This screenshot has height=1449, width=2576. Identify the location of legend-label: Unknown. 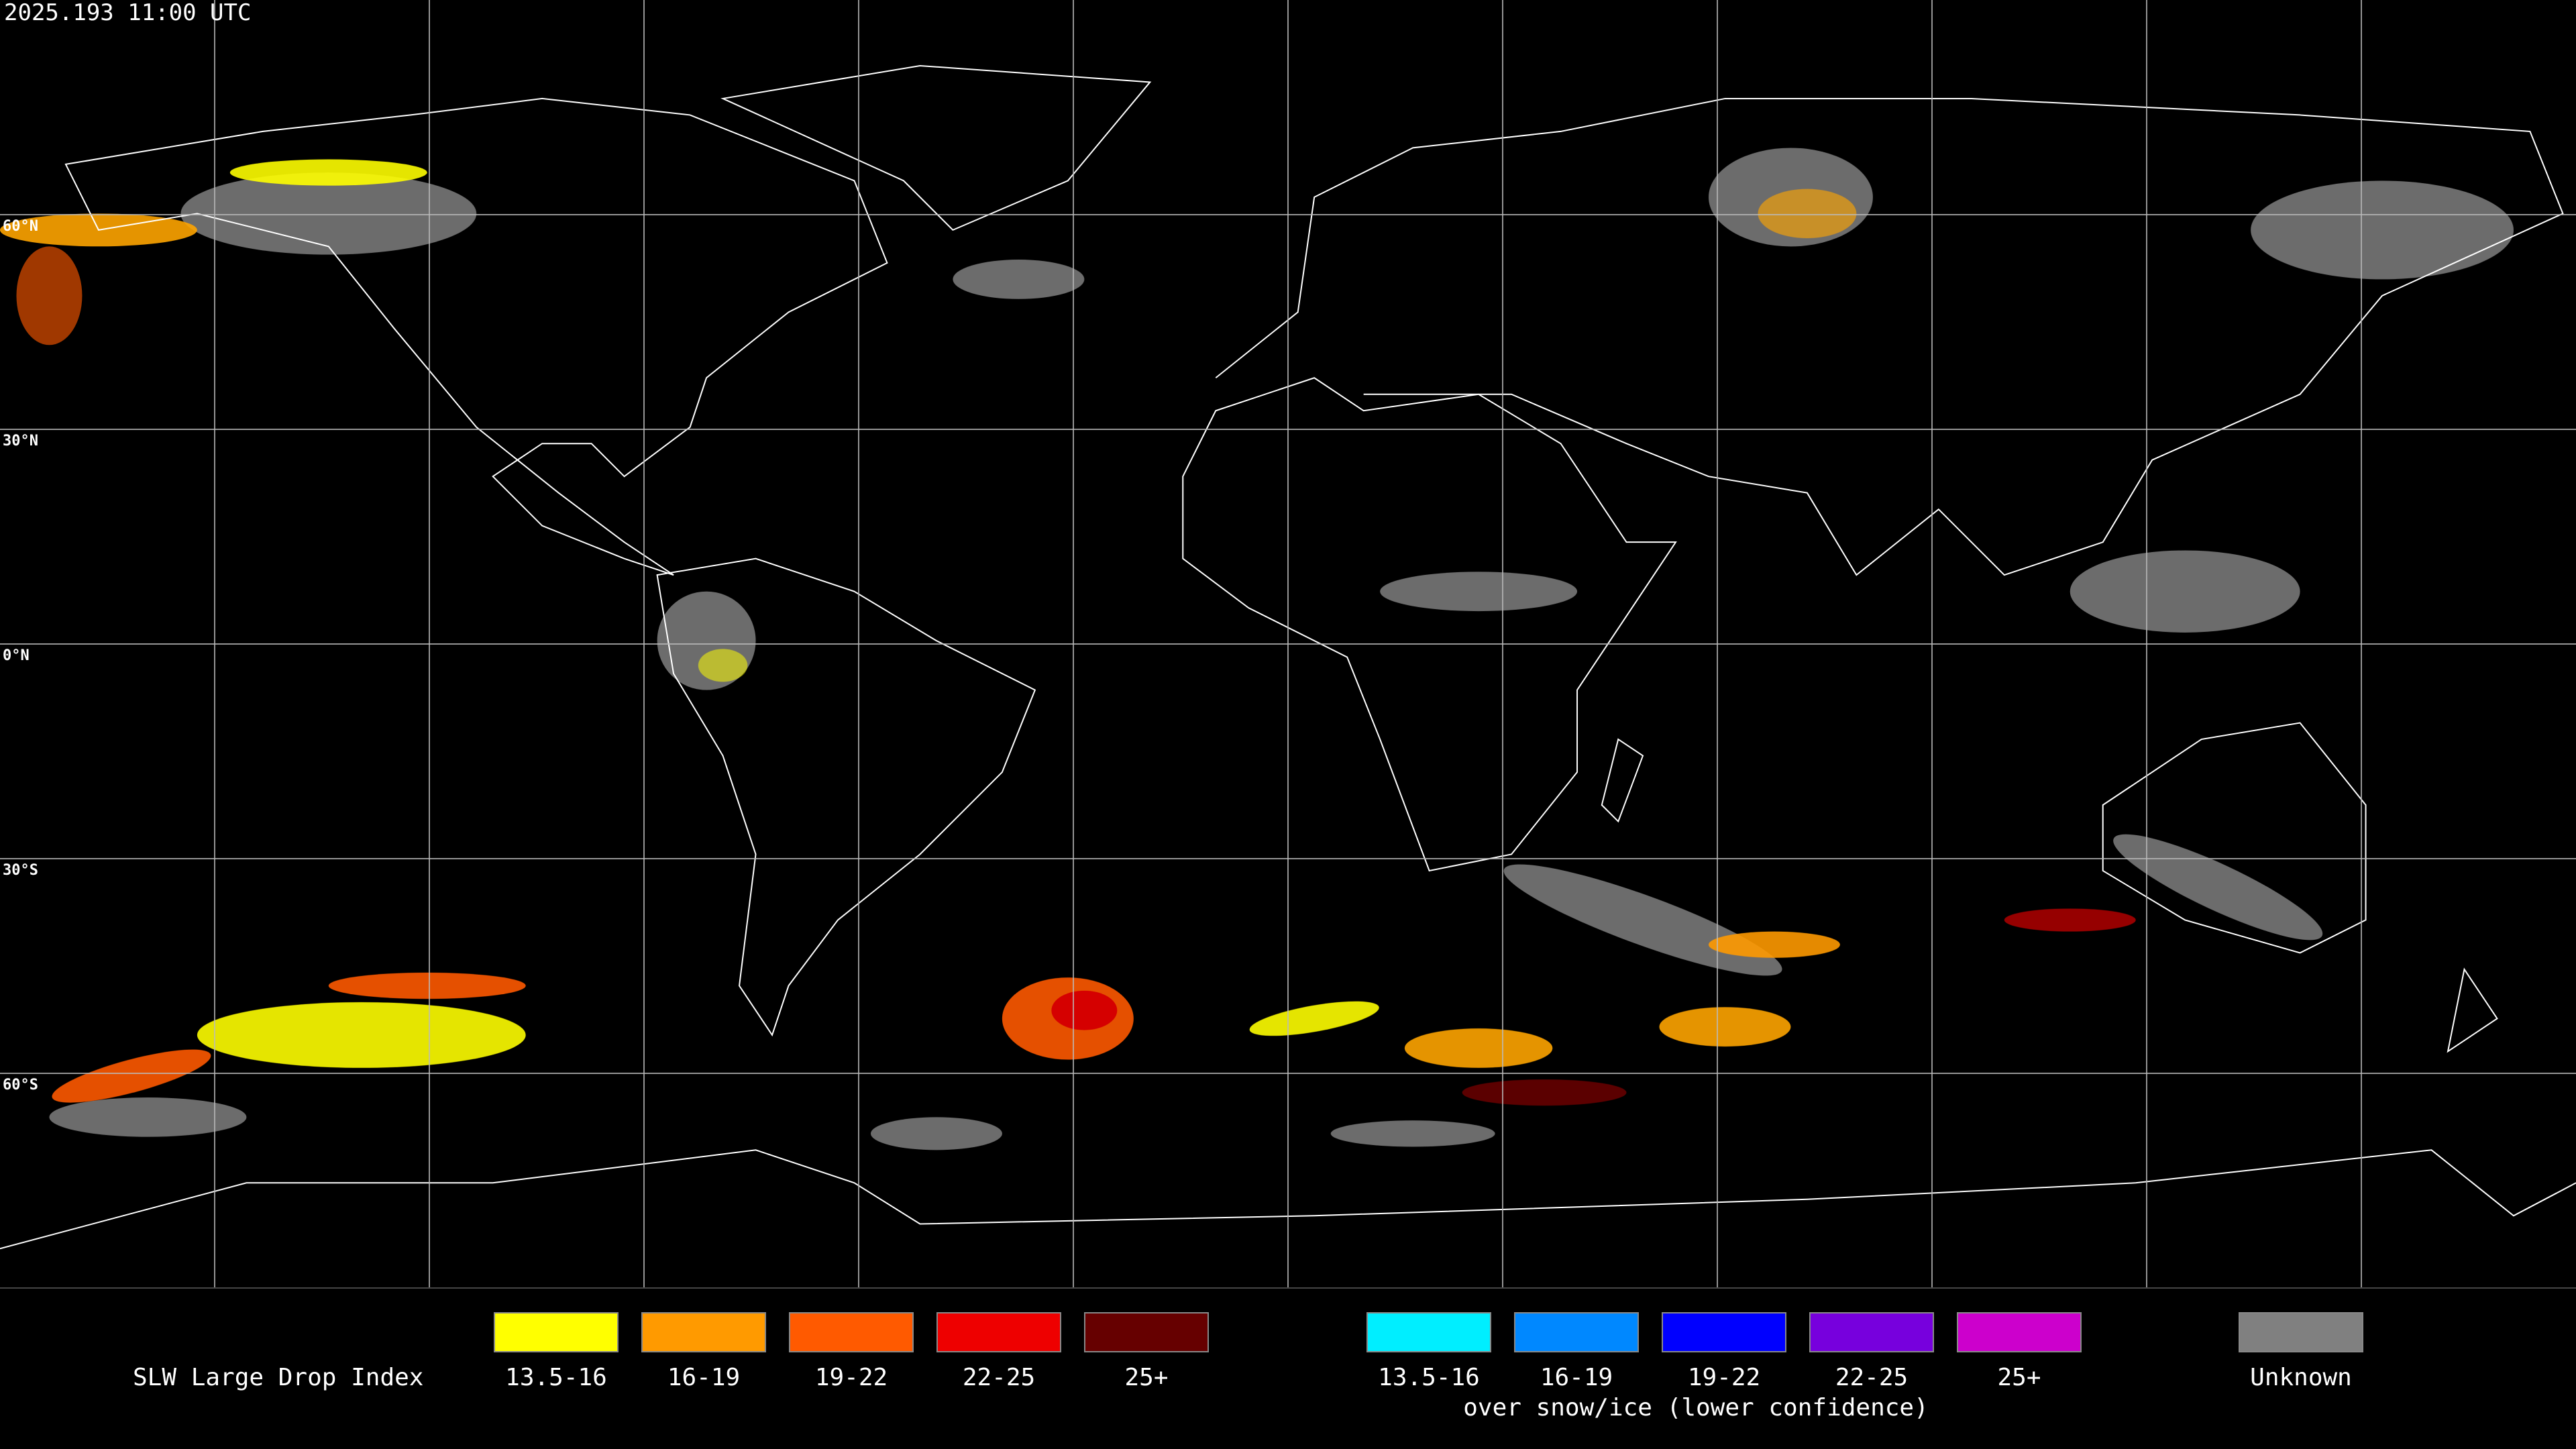
(2301, 1377).